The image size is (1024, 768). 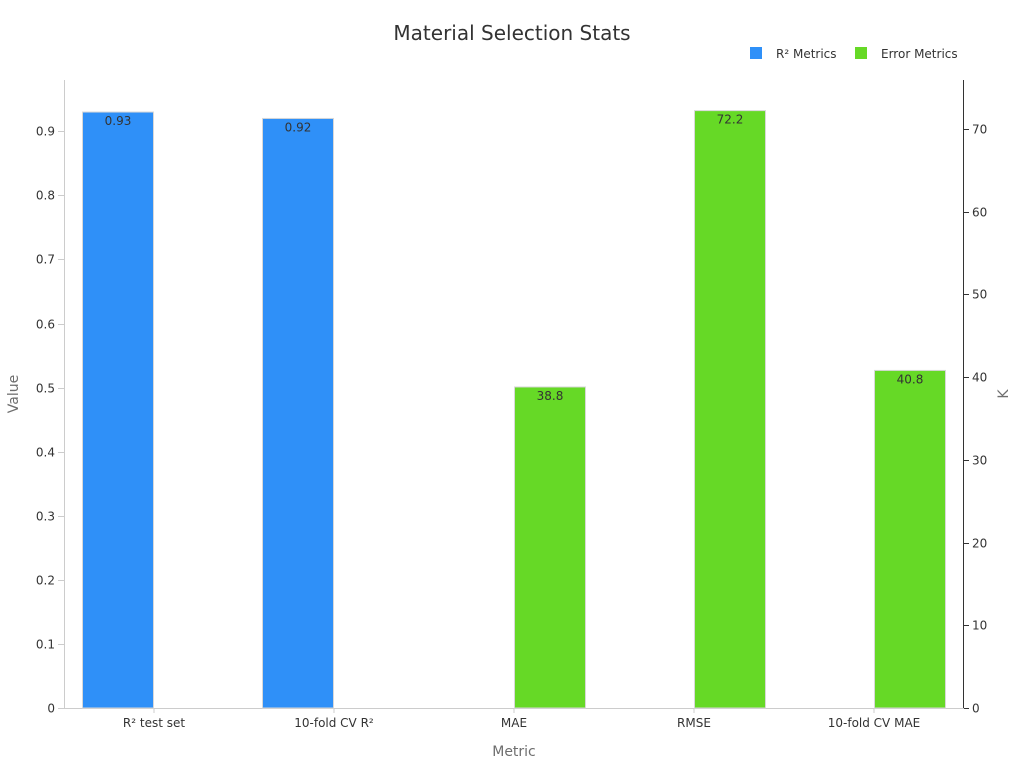 What do you see at coordinates (45, 260) in the screenshot?
I see `y-tick-label: 0.7` at bounding box center [45, 260].